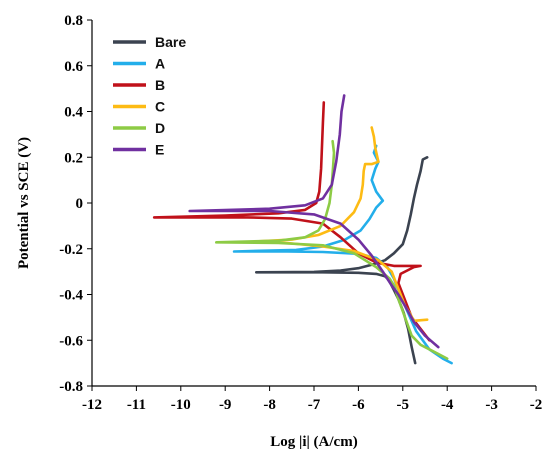 This screenshot has height=452, width=545. I want to click on x-tick-label: -9, so click(225, 405).